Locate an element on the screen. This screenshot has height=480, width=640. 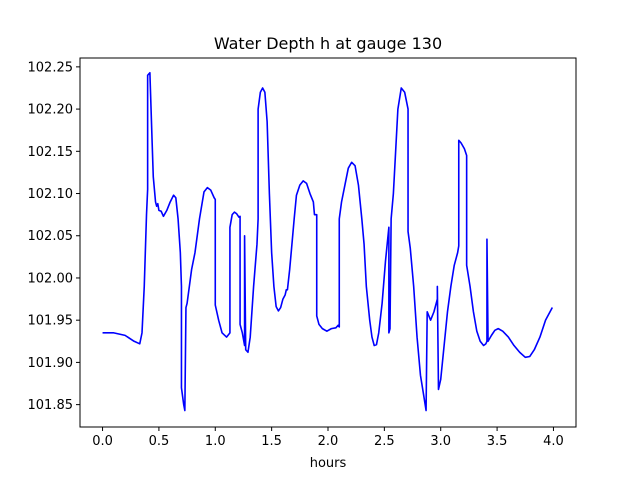
y-tick-label: 102.15 is located at coordinates (51, 152).